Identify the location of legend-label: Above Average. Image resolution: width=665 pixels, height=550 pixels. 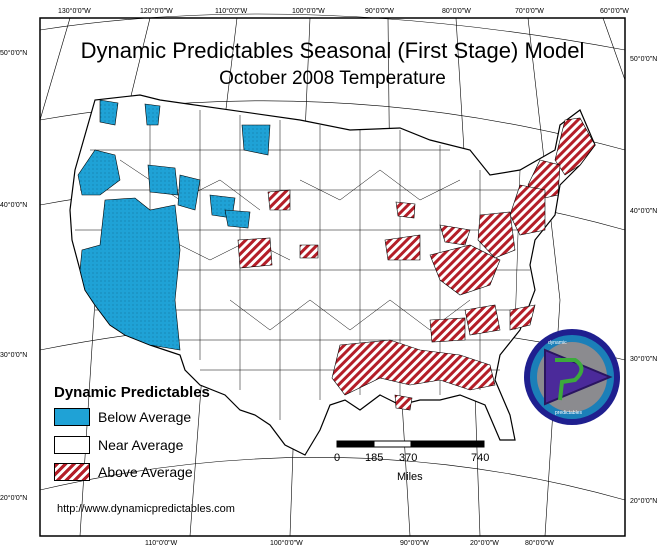
(145, 472).